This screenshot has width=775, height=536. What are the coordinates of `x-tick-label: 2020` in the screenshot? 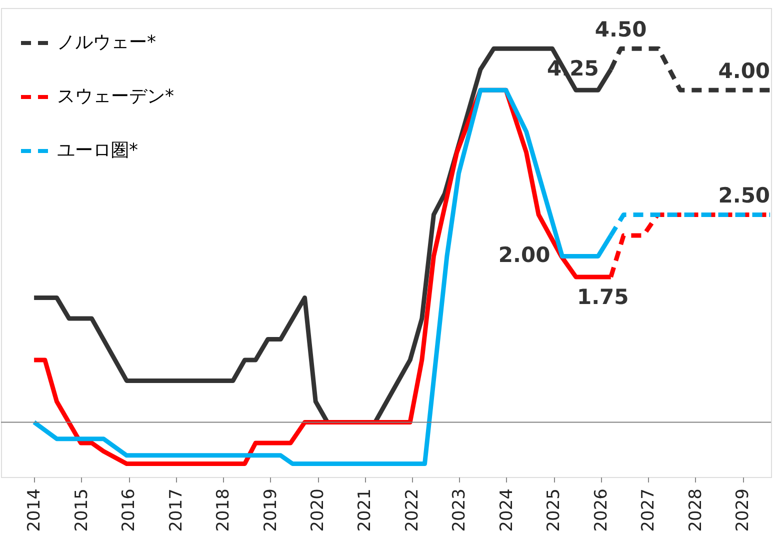 It's located at (318, 510).